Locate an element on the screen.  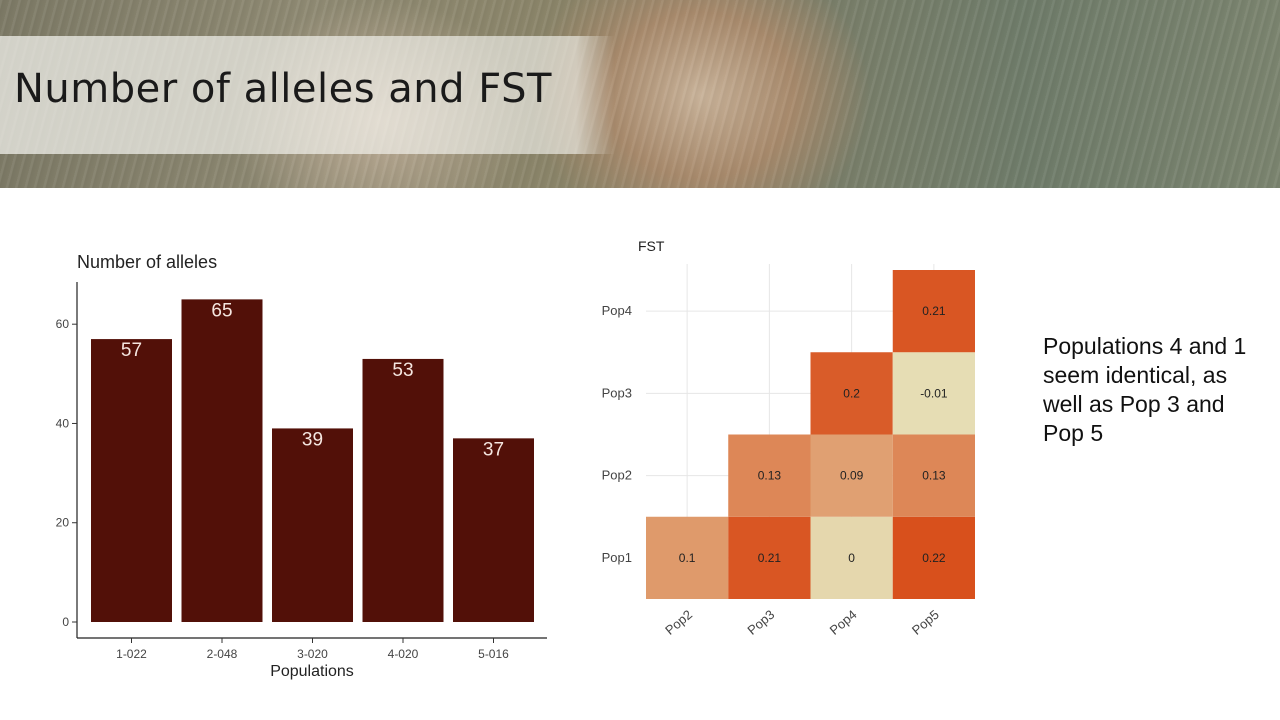
heat-cell-label: 0.2 is located at coordinates (851, 393).